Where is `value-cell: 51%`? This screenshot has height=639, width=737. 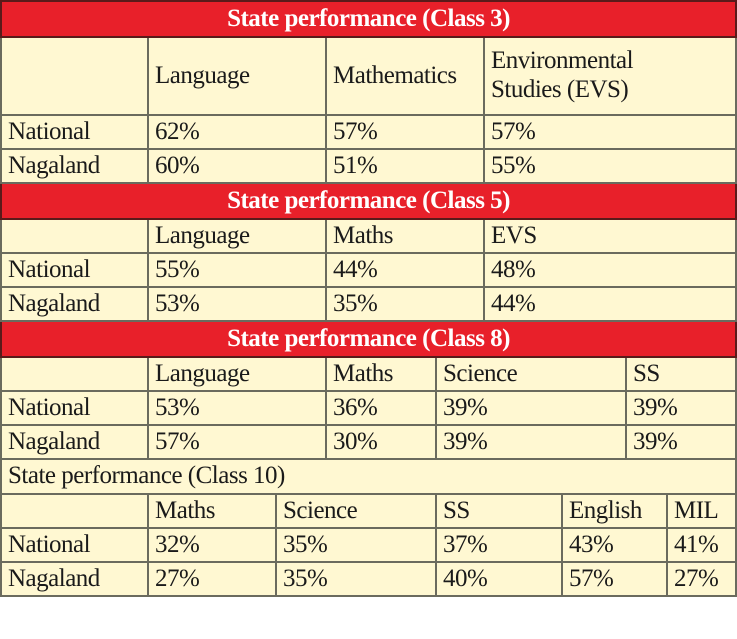
value-cell: 51% is located at coordinates (405, 166).